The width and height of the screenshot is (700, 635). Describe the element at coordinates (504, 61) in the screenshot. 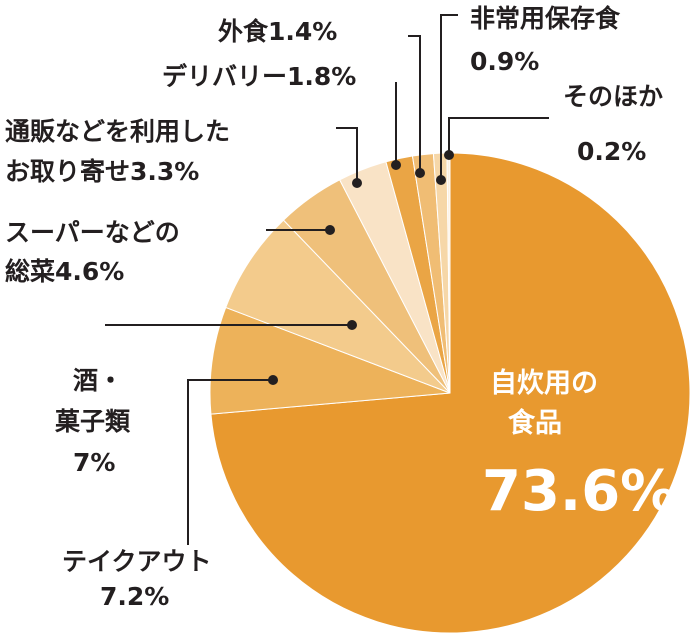

I see `label-7-line-1: 0.9%` at that location.